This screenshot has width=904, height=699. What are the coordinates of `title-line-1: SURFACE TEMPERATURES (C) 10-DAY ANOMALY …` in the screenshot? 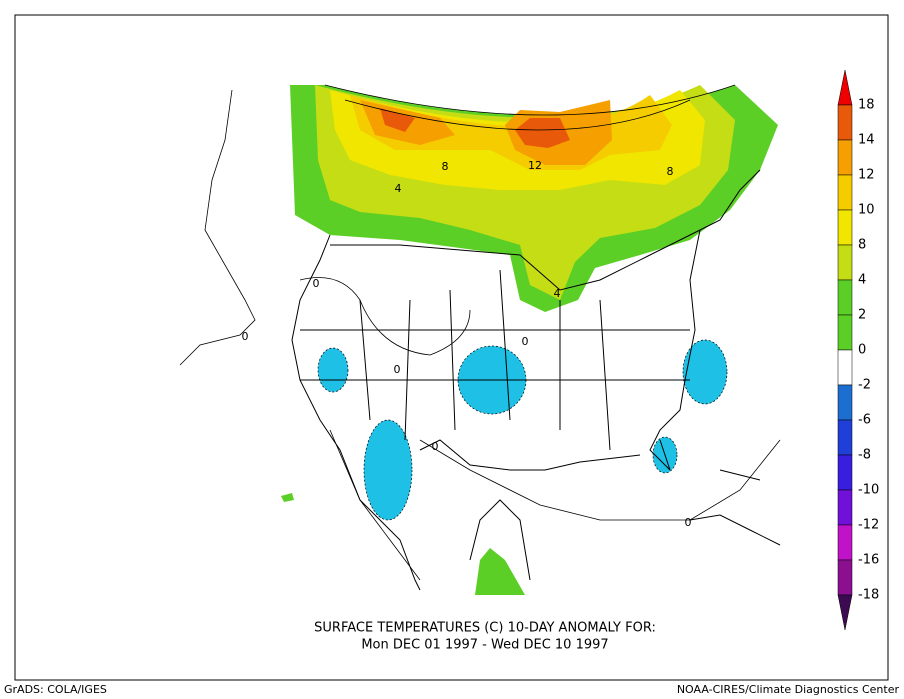 It's located at (485, 628).